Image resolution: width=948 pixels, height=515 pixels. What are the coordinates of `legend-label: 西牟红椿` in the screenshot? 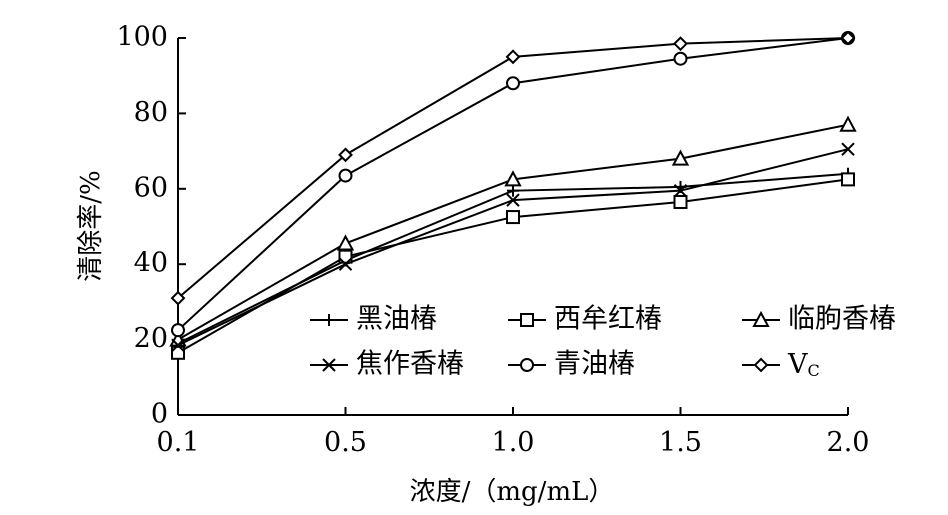 It's located at (608, 319).